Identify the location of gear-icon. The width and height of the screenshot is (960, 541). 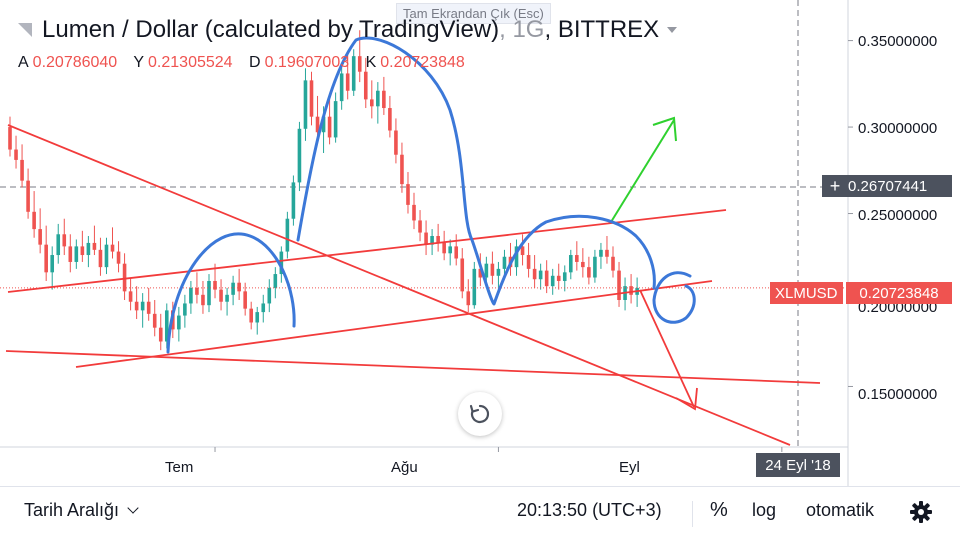
(921, 512).